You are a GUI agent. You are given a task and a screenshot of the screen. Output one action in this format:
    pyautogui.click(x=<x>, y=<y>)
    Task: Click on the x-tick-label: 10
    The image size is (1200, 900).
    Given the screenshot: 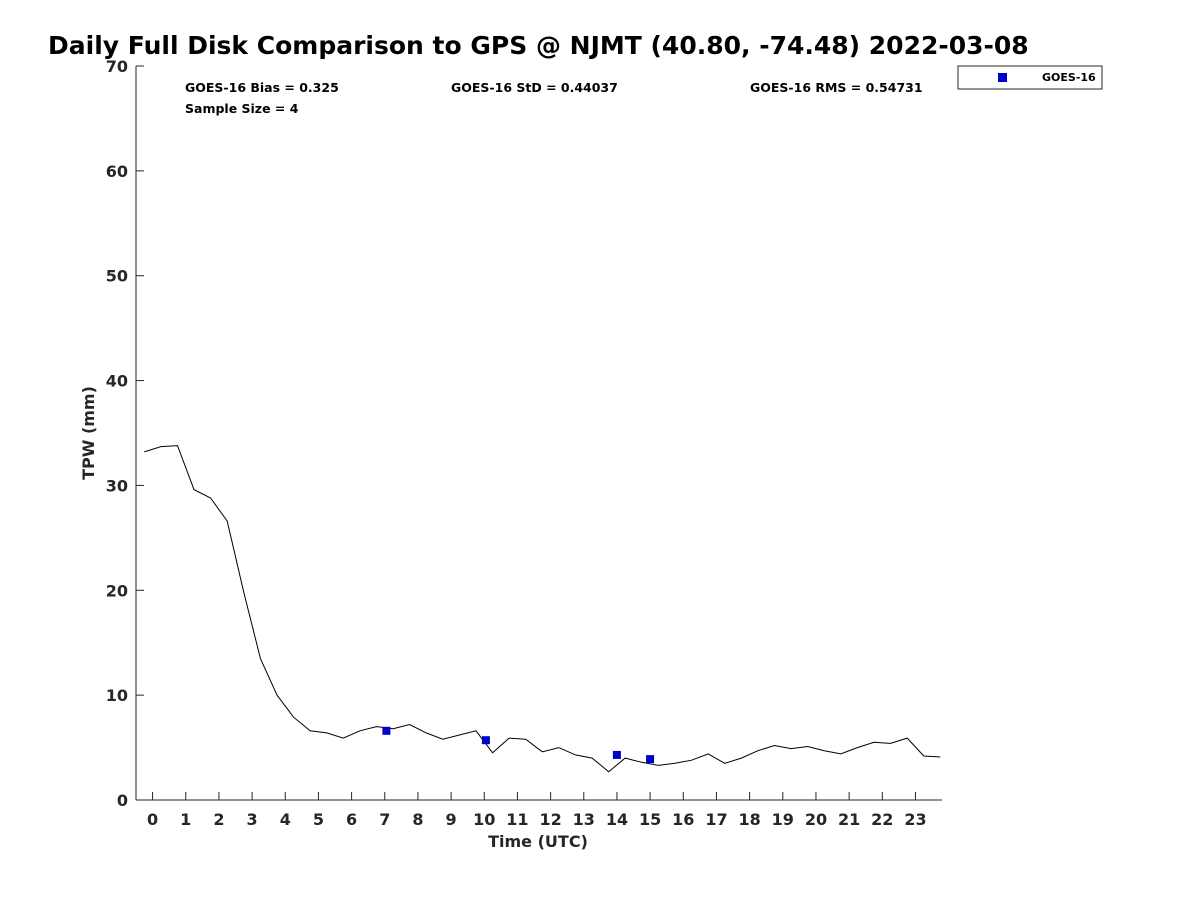 What is the action you would take?
    pyautogui.click(x=484, y=819)
    